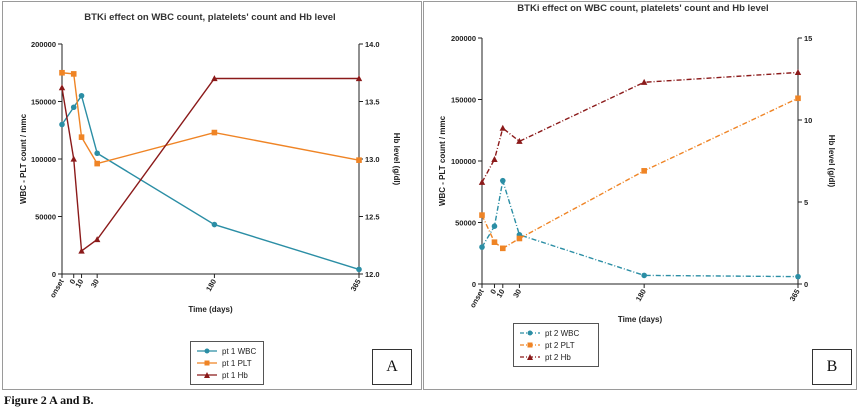 This screenshot has height=411, width=859. I want to click on legend-marker-square-icon, so click(530, 345).